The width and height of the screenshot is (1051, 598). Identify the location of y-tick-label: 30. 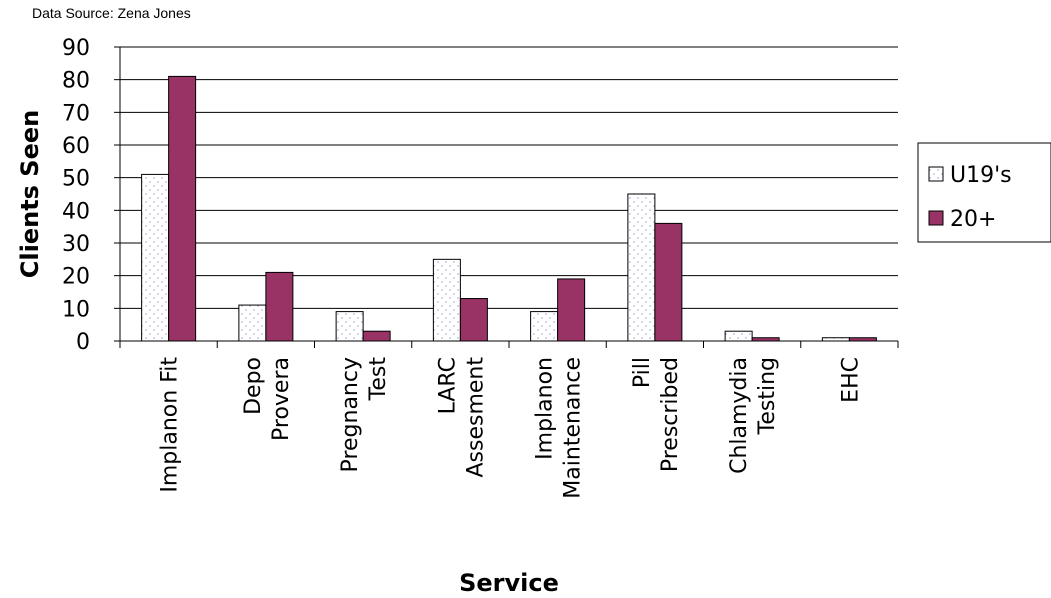
(76, 244).